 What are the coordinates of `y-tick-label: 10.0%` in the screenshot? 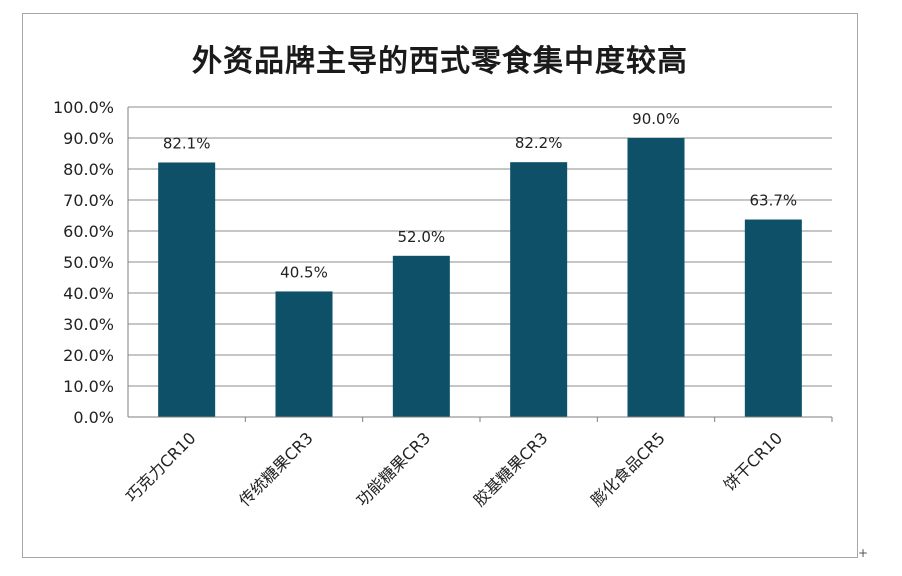 It's located at (88, 386).